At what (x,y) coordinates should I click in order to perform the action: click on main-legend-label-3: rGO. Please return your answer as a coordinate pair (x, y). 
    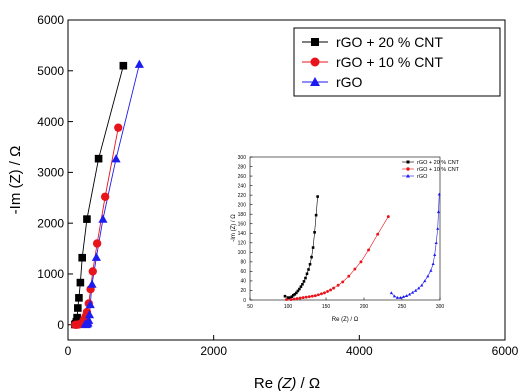
    Looking at the image, I should click on (349, 82).